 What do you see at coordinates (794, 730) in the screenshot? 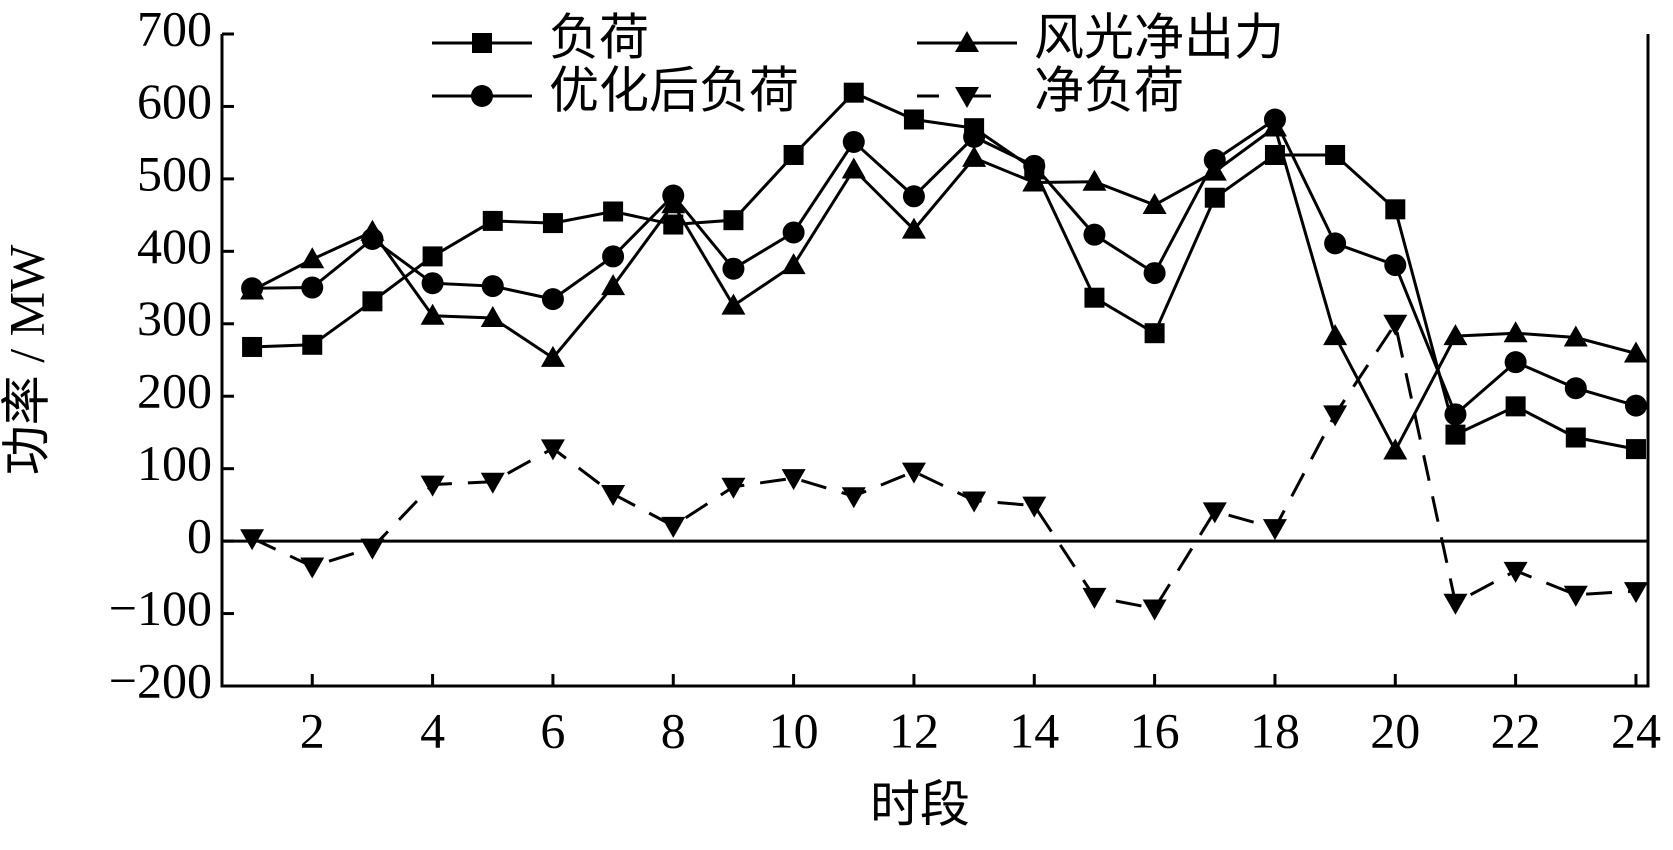
I see `x-tick-label: 10` at bounding box center [794, 730].